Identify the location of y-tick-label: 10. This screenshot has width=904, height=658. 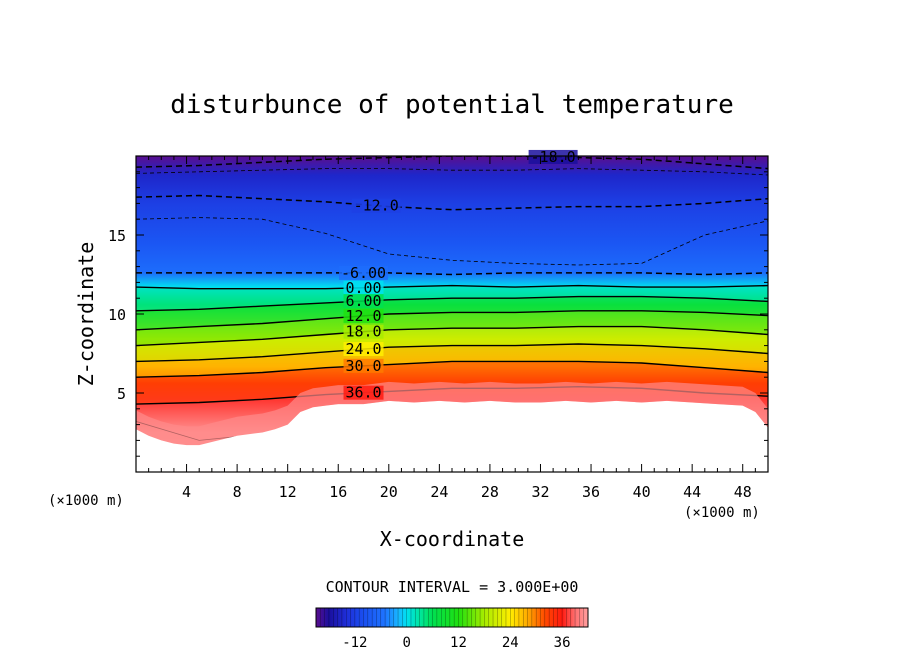
(117, 315).